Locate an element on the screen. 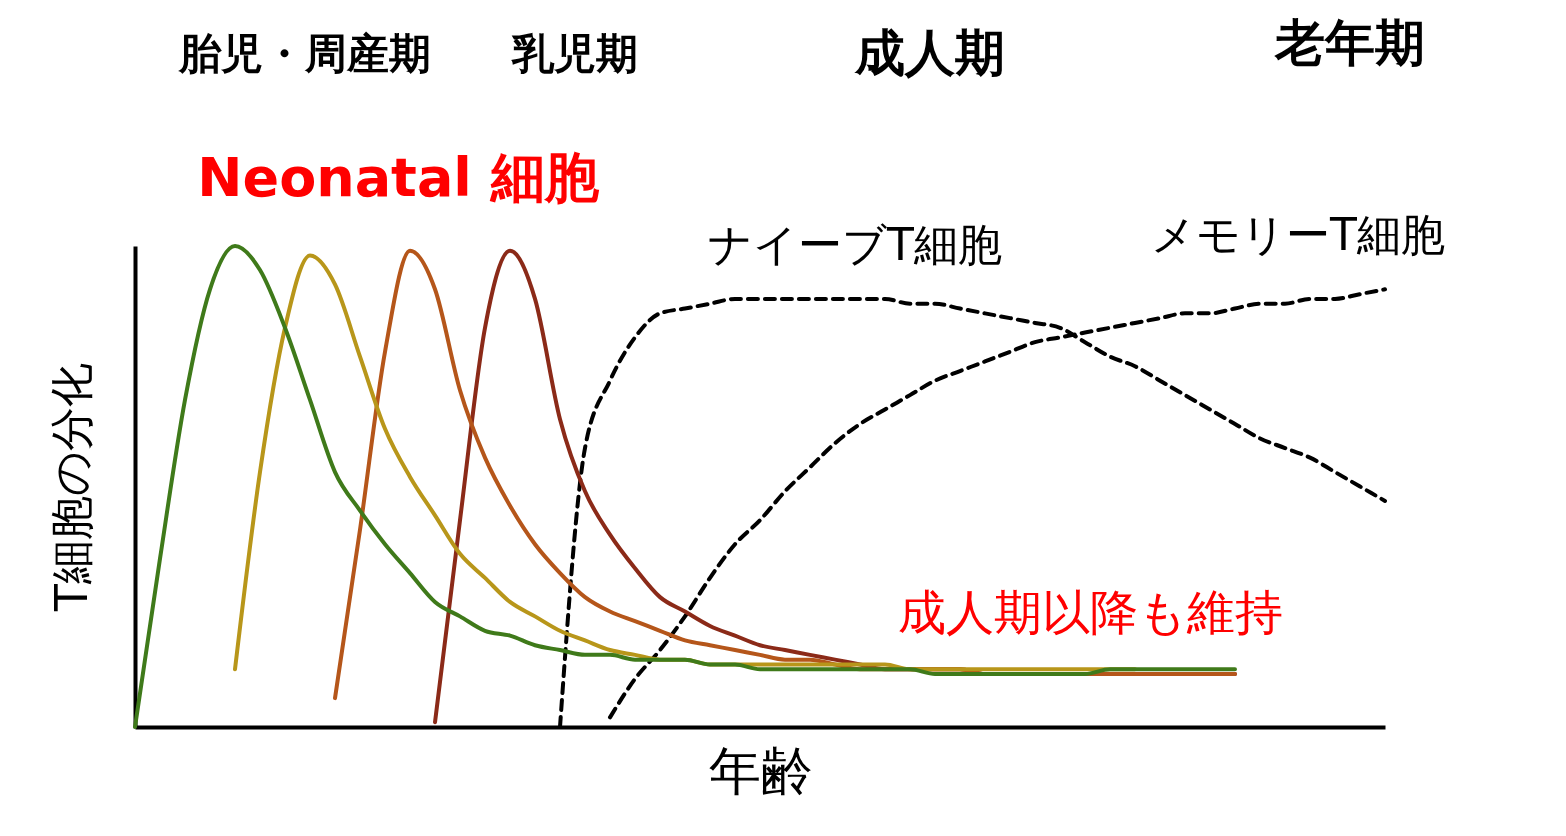 This screenshot has height=836, width=1566. x-axis-title: 年齢 is located at coordinates (760, 770).